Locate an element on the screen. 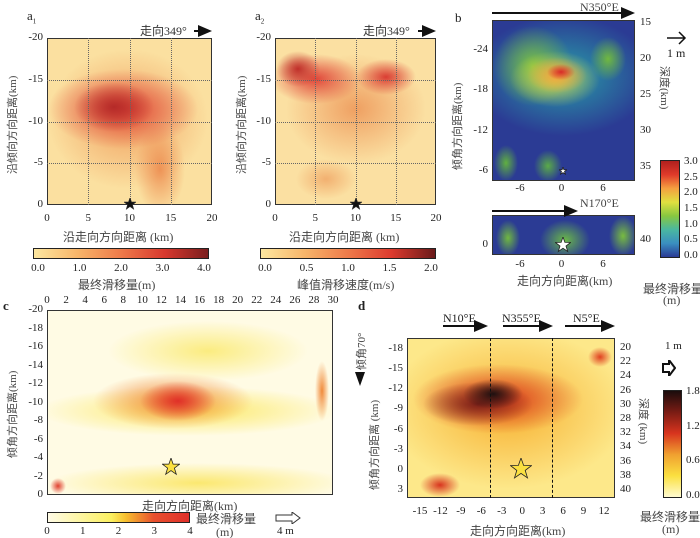  depth-tick-d: 34 is located at coordinates (625, 446).